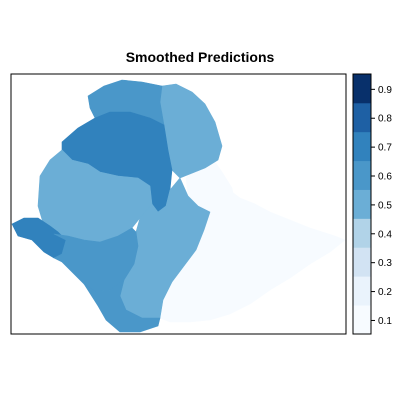 The height and width of the screenshot is (400, 400). What do you see at coordinates (385, 263) in the screenshot?
I see `color-legend-tick-label: 0.3` at bounding box center [385, 263].